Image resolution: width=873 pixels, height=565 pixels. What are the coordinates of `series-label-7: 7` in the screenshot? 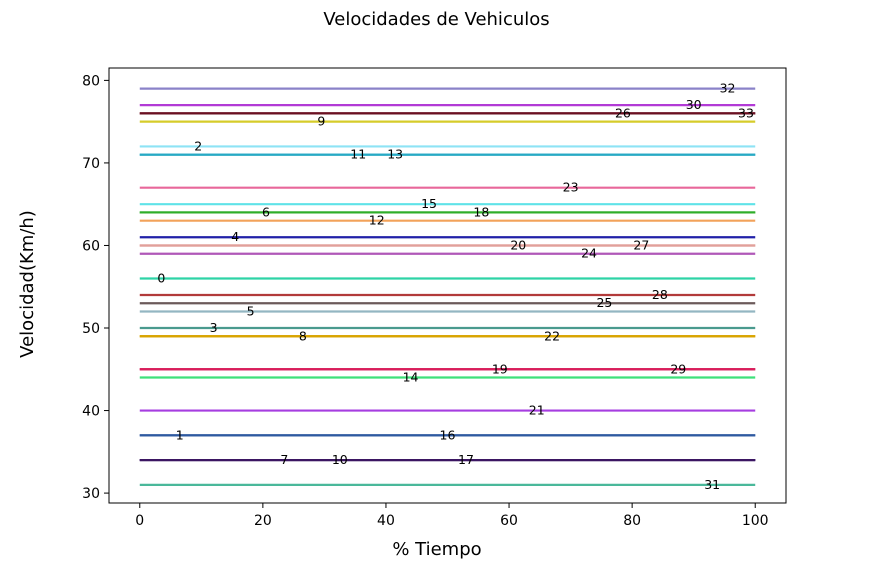 It's located at (284, 459).